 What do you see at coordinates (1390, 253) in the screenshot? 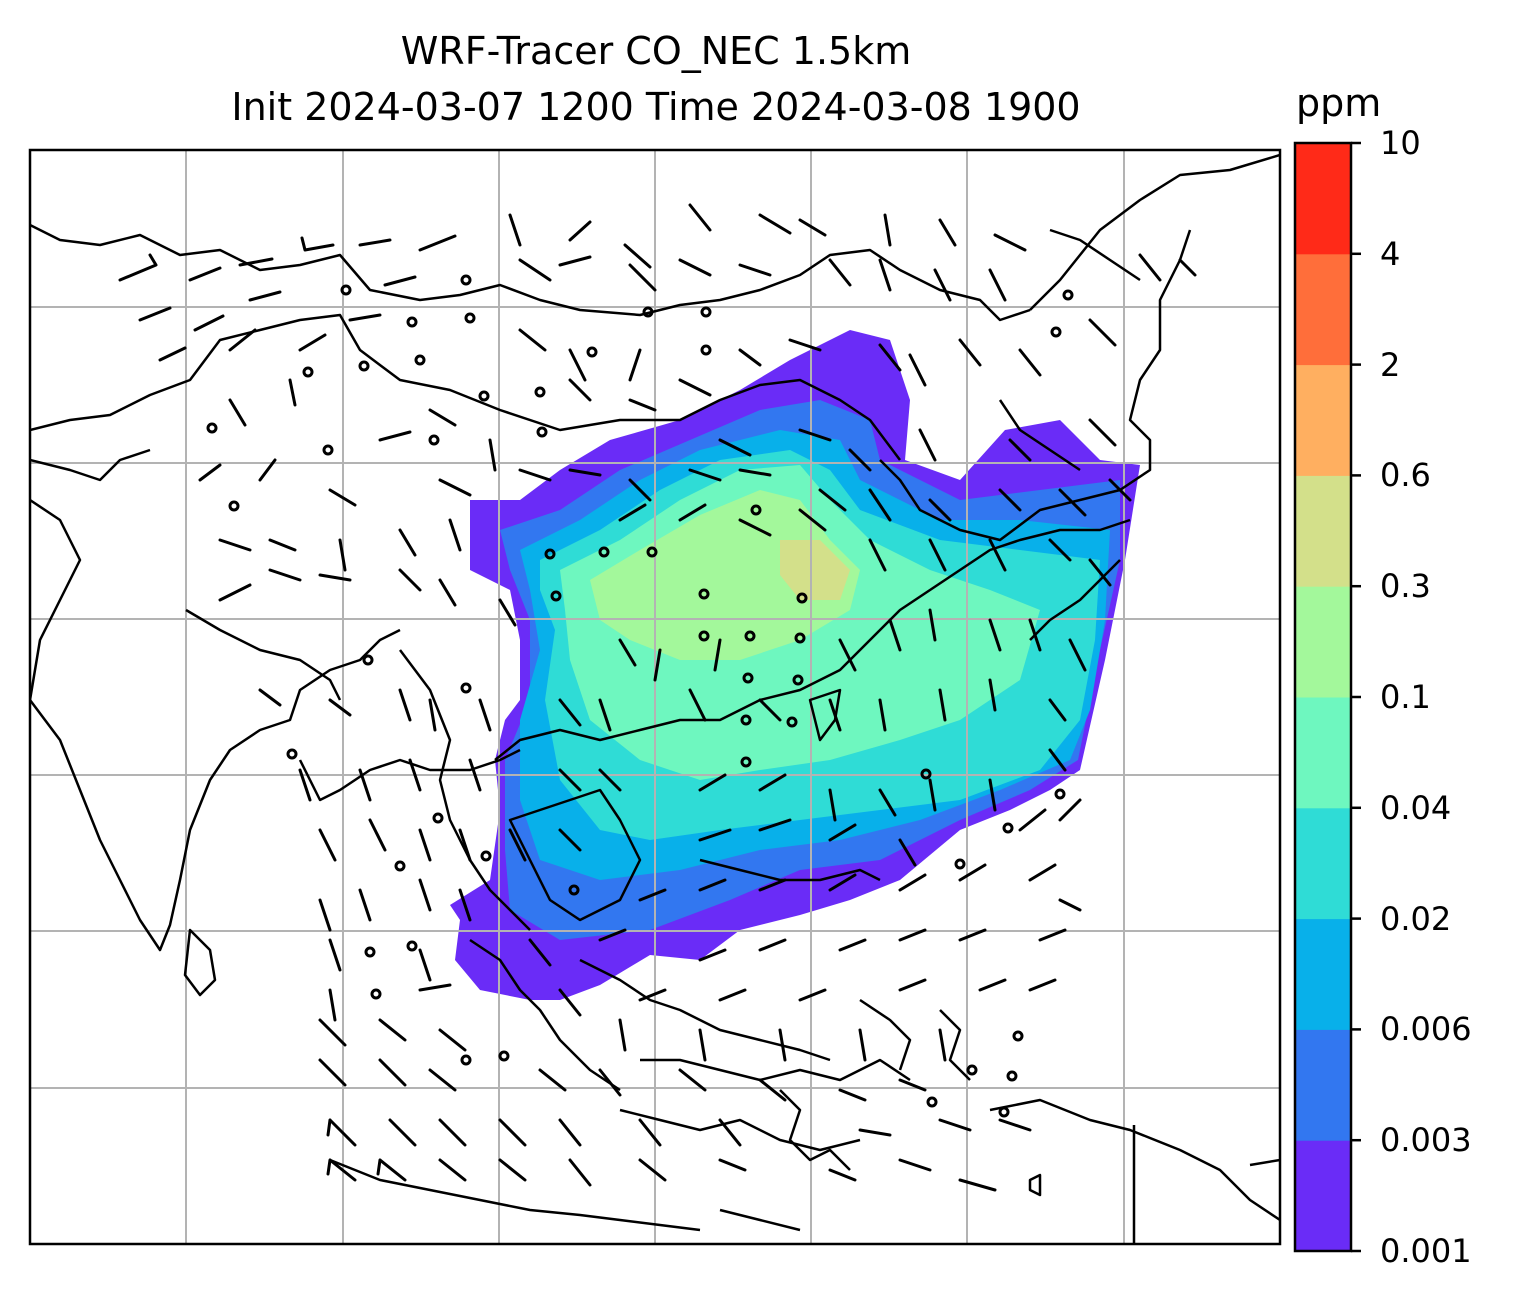
I see `colorbar-tick-label: 4` at bounding box center [1390, 253].